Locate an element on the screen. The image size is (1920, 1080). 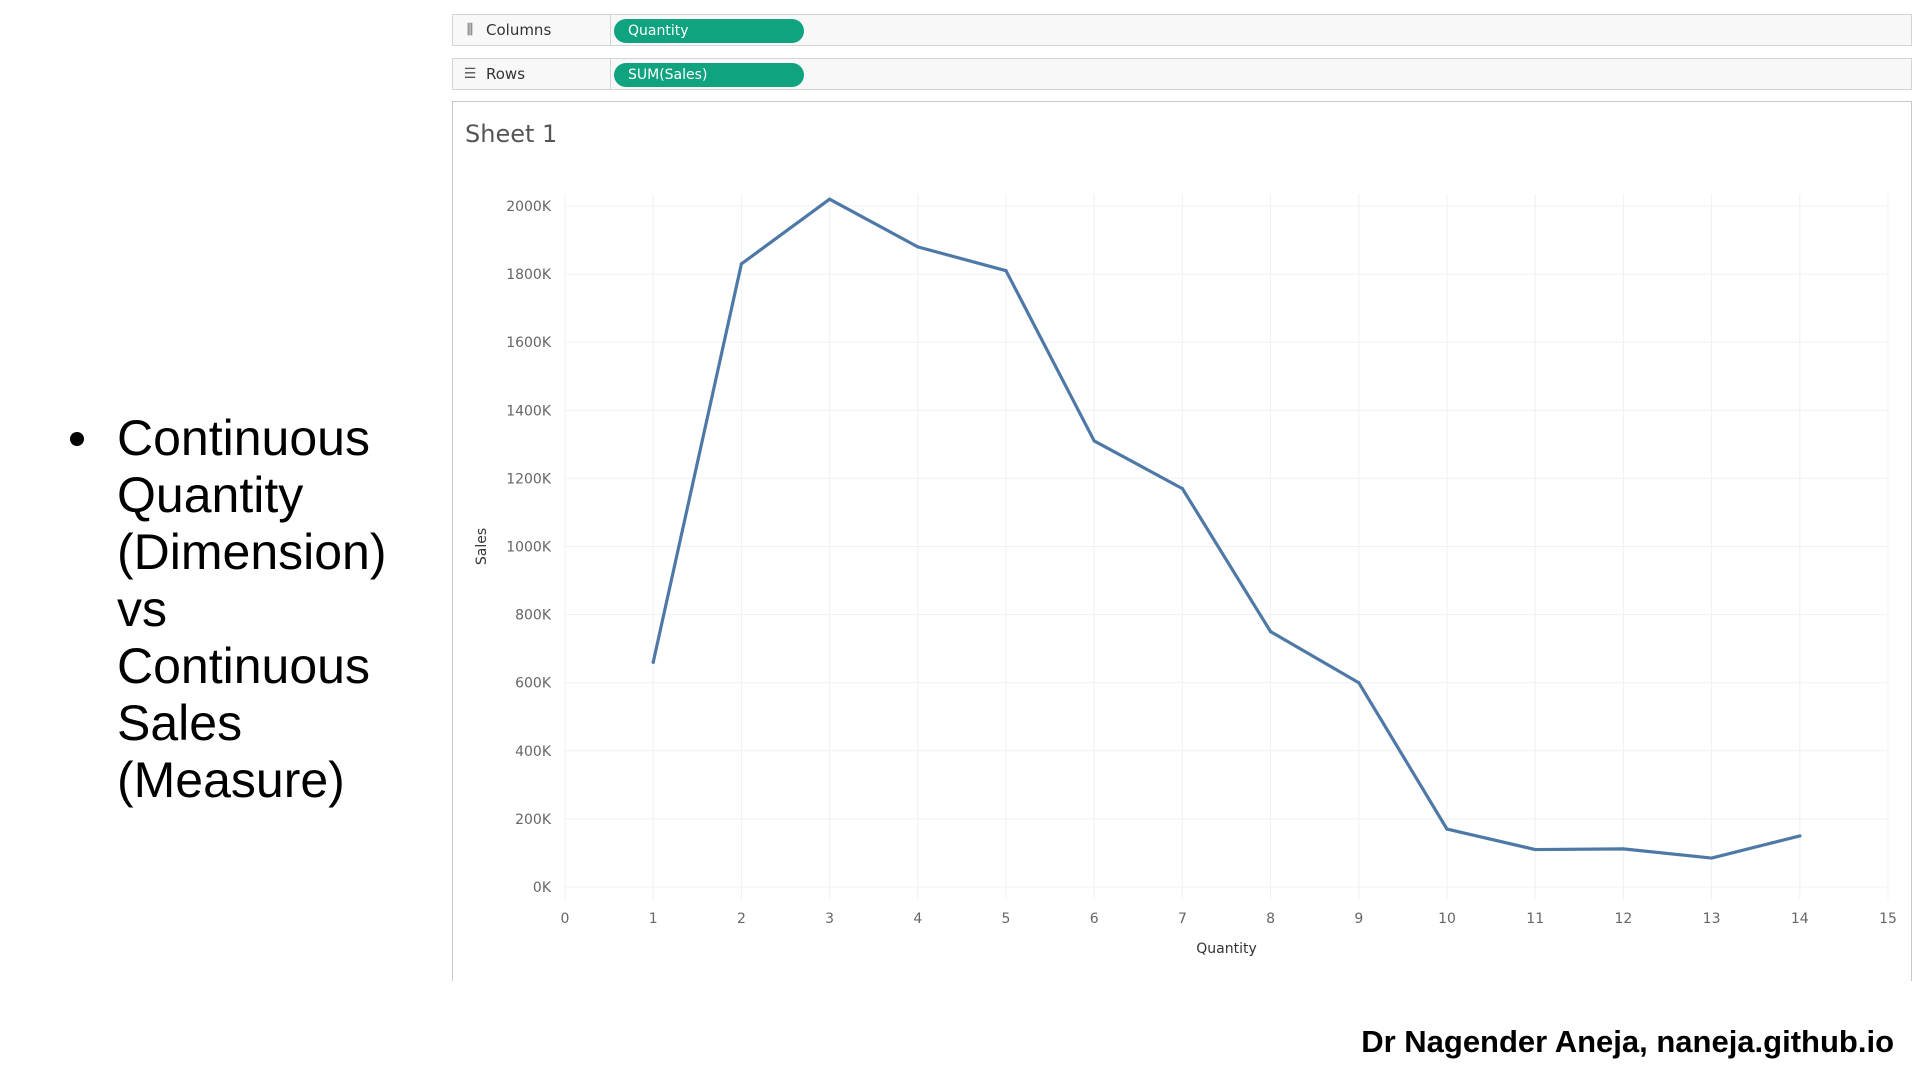
sum-sales-pill: SUM(Sales) is located at coordinates (709, 75).